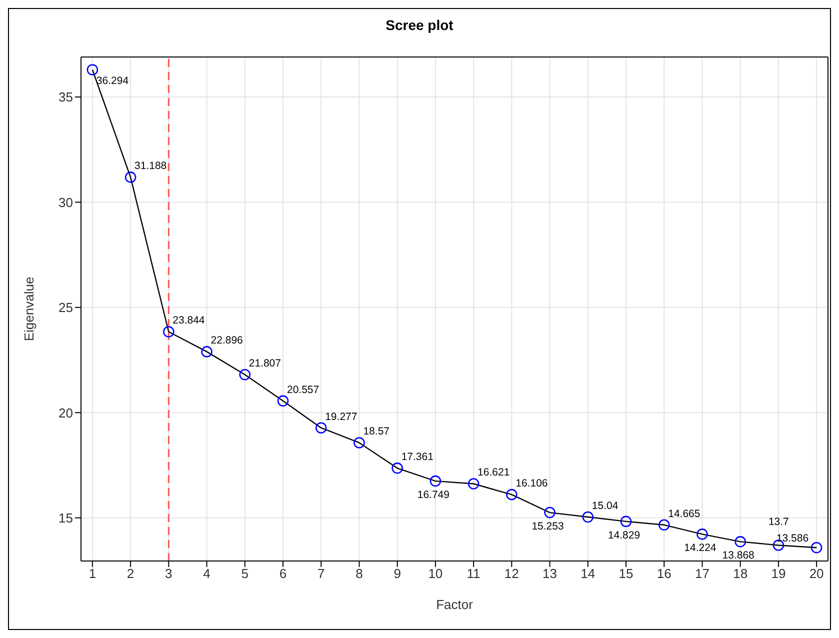  What do you see at coordinates (65, 412) in the screenshot?
I see `y-tick-label: 20` at bounding box center [65, 412].